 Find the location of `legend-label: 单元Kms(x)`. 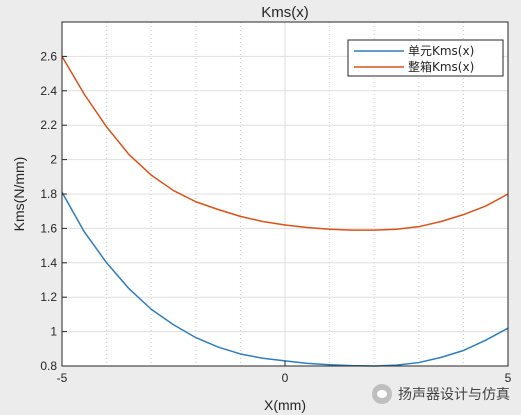

legend-label: 单元Kms(x) is located at coordinates (441, 51).